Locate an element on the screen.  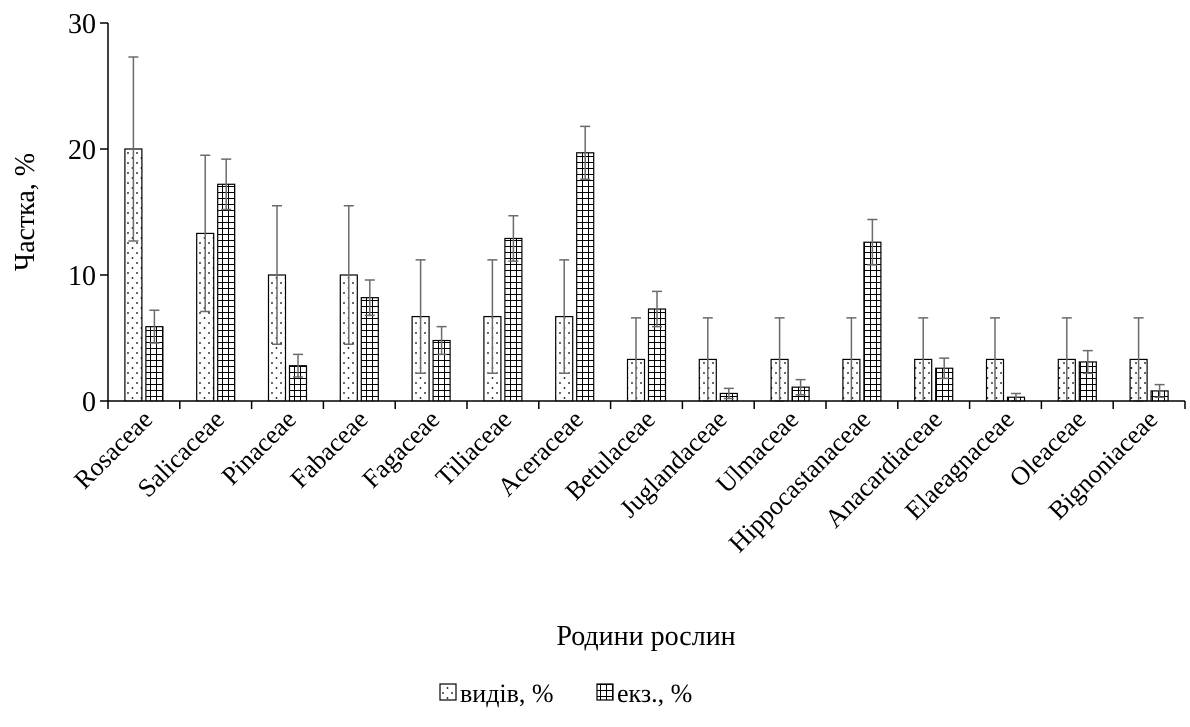
legend-label: видів, % is located at coordinates (507, 693).